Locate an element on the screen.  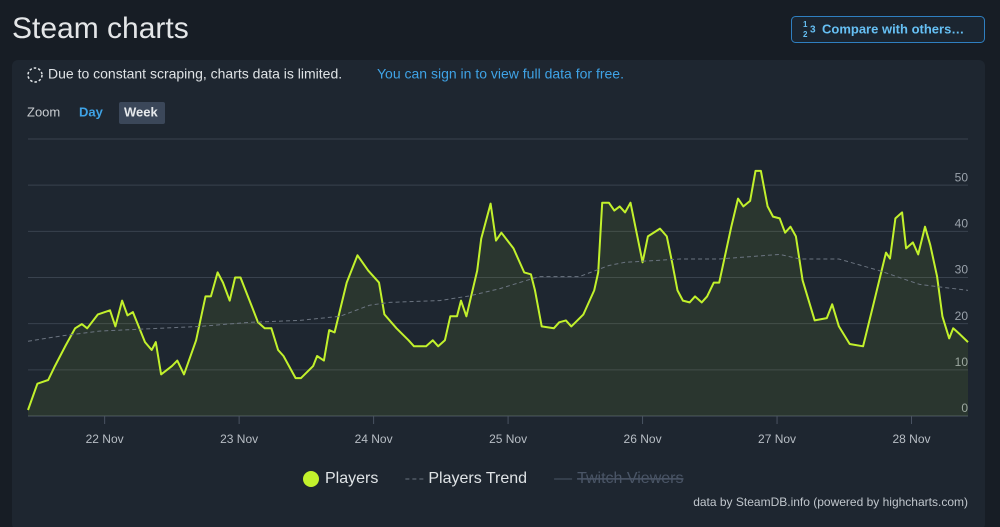
y-tick-label: 10 is located at coordinates (962, 362).